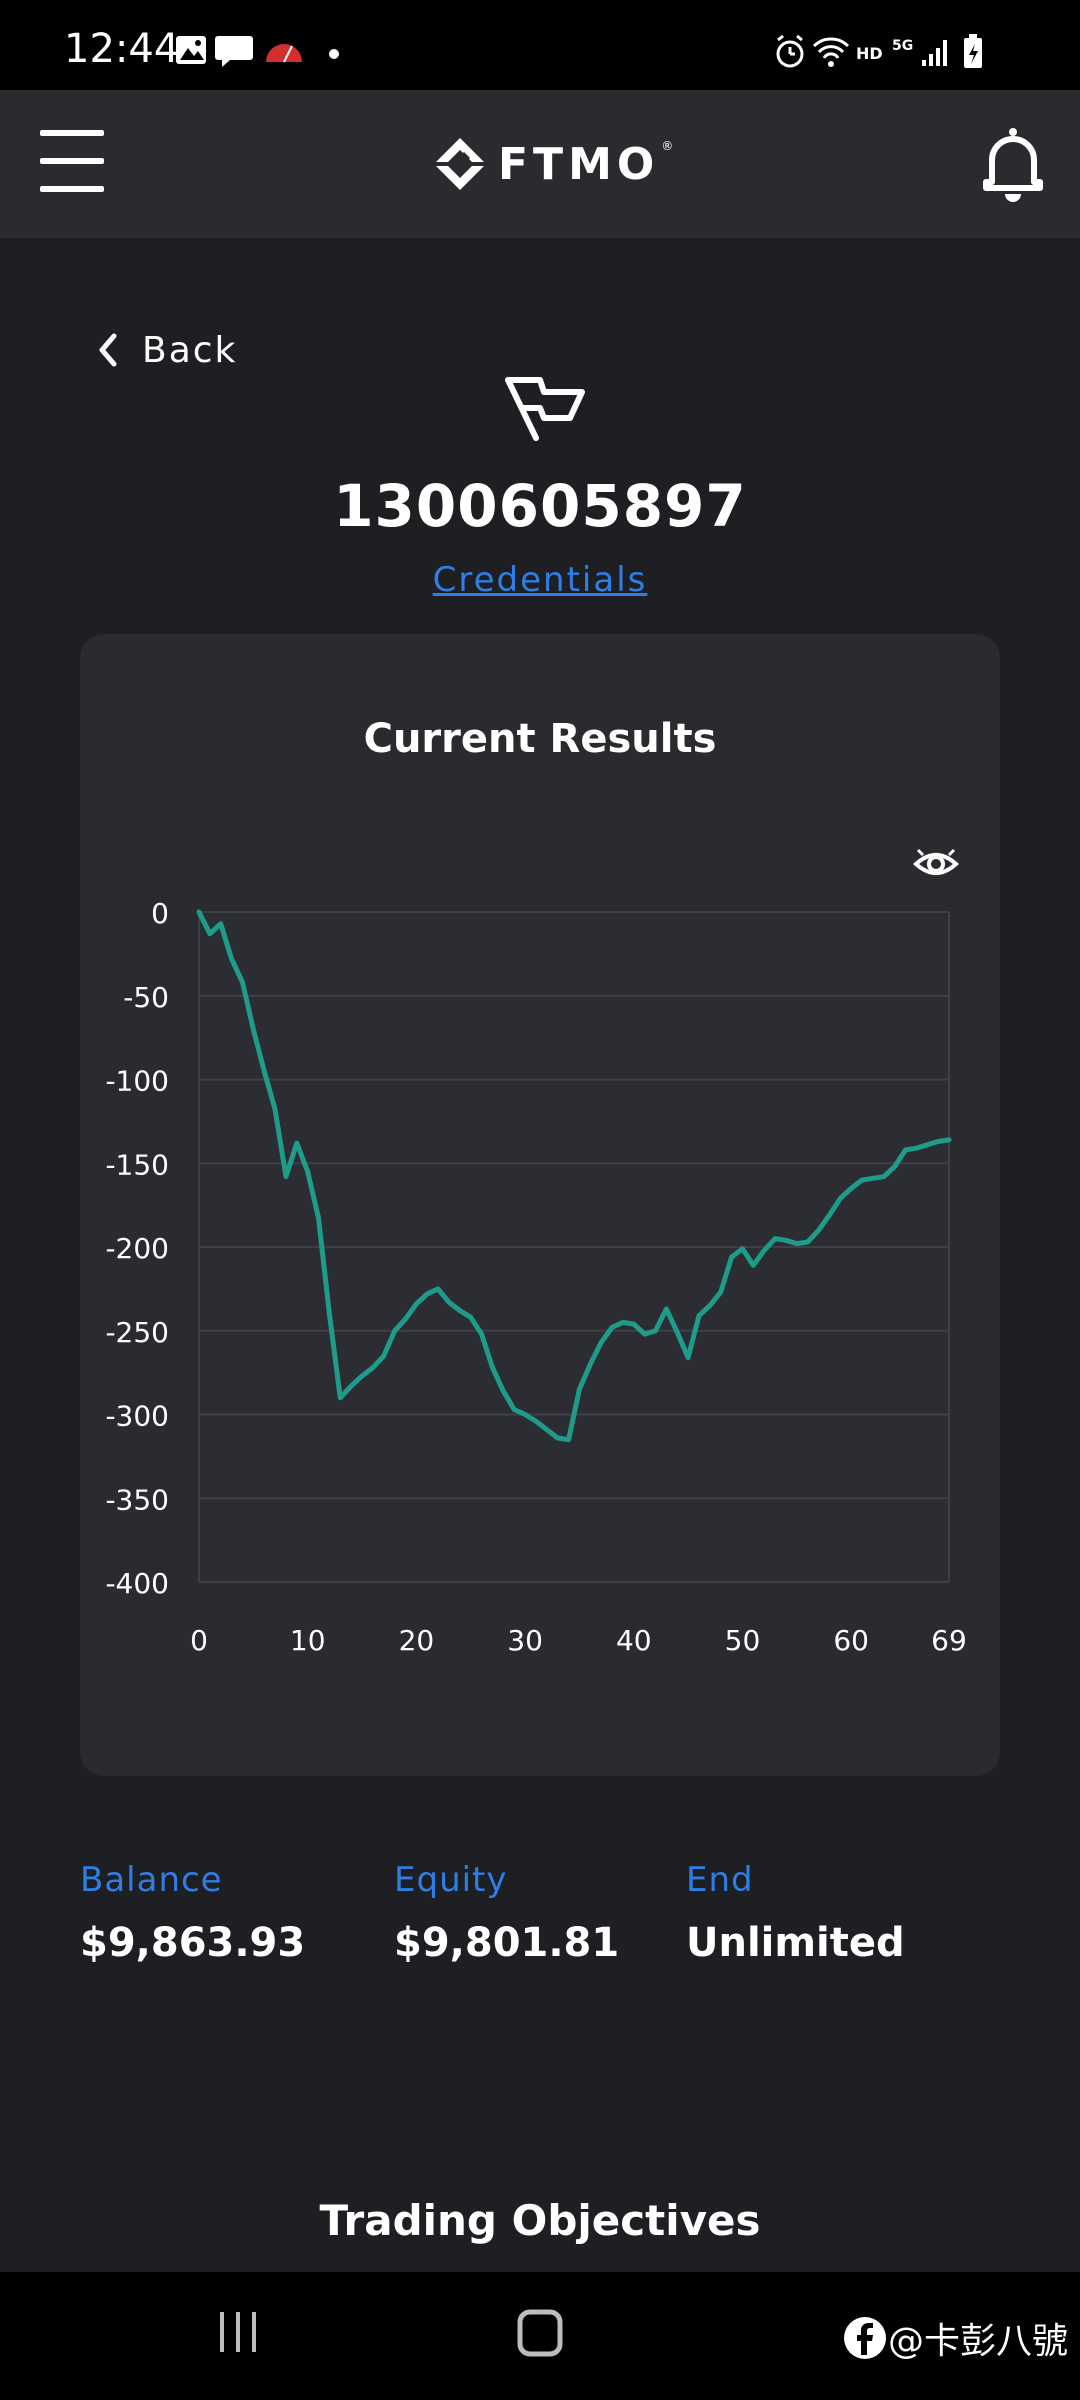 This screenshot has height=2400, width=1080. I want to click on flag-icon, so click(545, 409).